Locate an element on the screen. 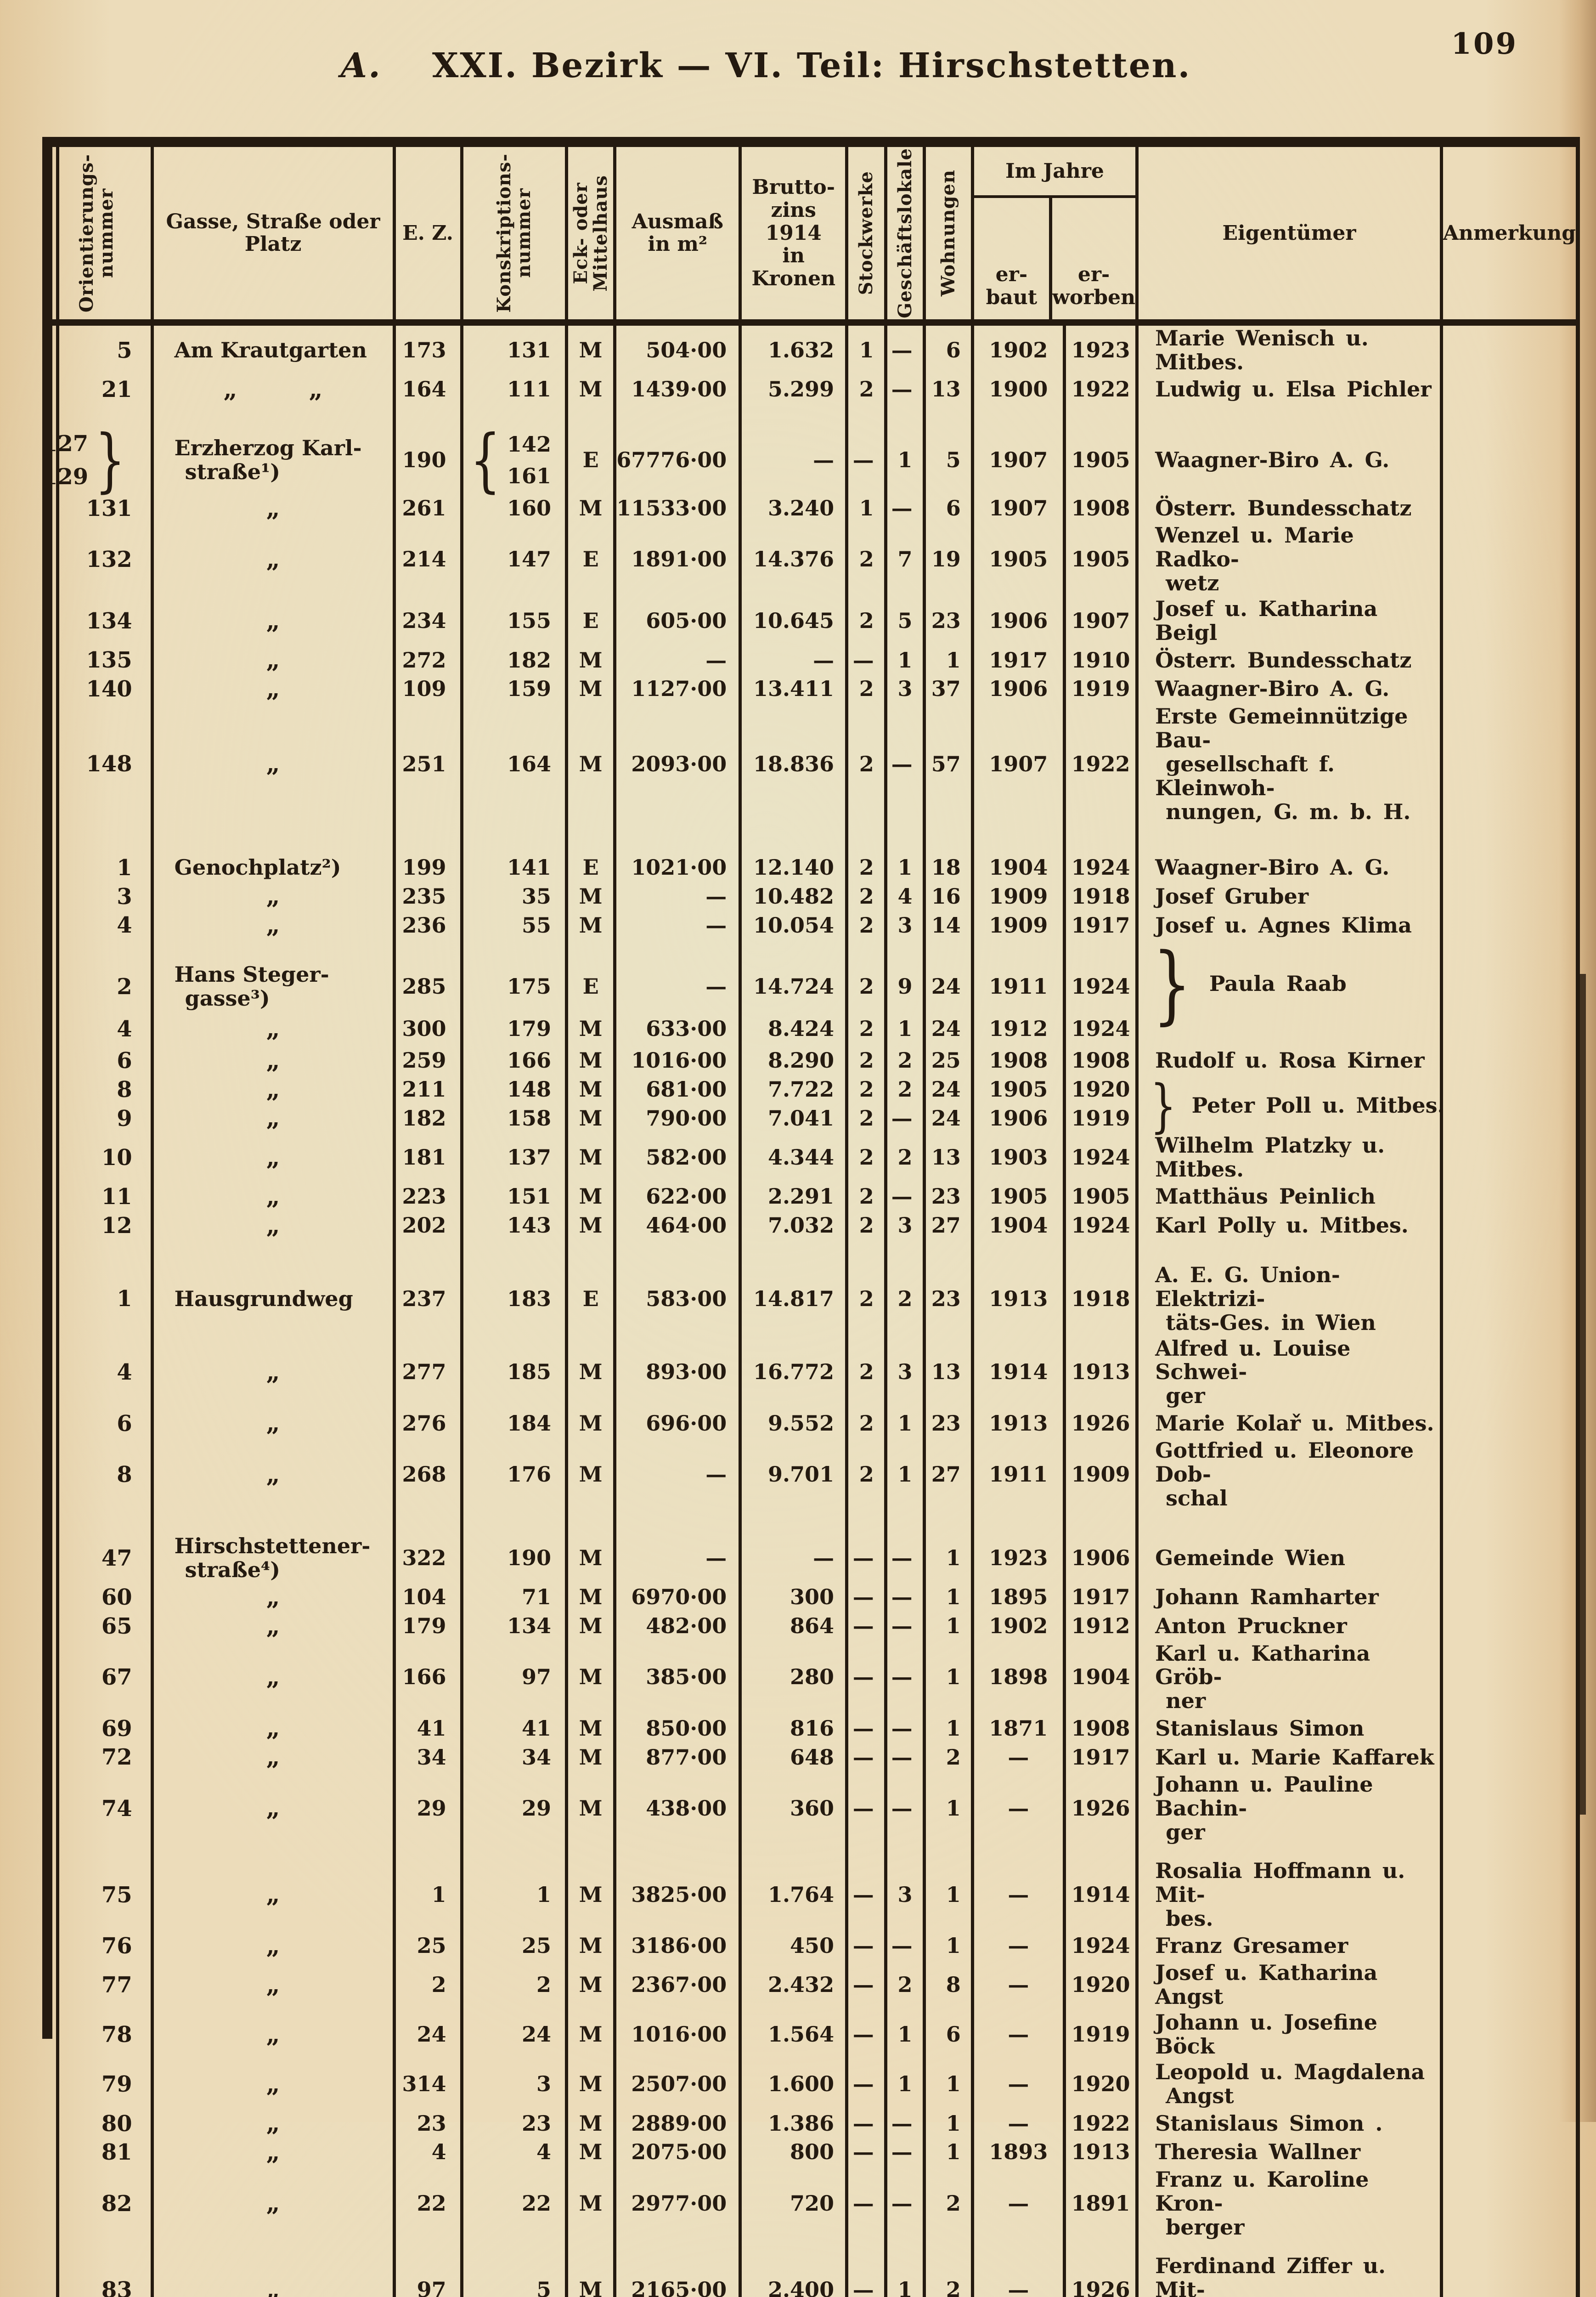 Image resolution: width=1596 pixels, height=2297 pixels. cell-ausmass: 464·00 is located at coordinates (679, 1225).